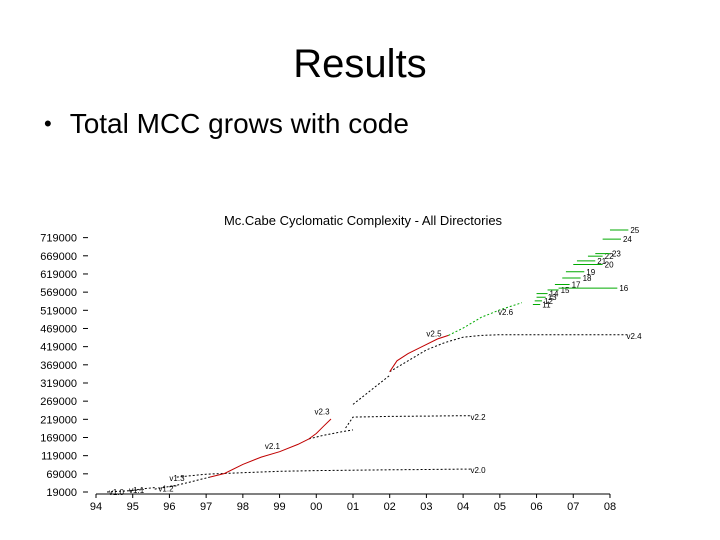 The width and height of the screenshot is (720, 540). What do you see at coordinates (58, 275) in the screenshot?
I see `y-tick-label: 619000` at bounding box center [58, 275].